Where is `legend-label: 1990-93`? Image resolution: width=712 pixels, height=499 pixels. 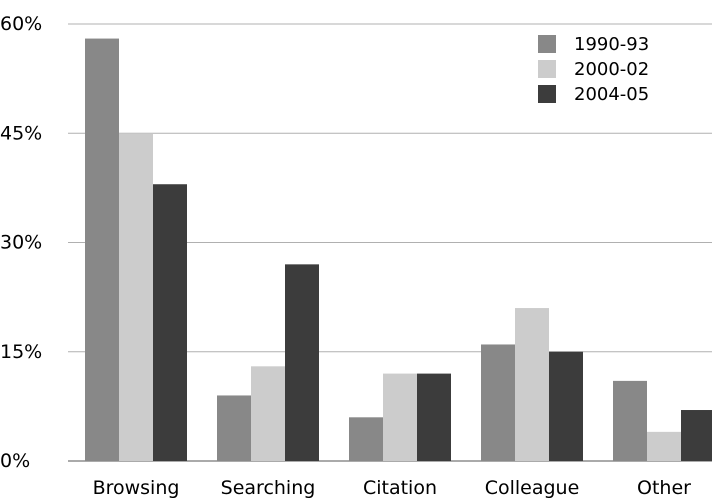
legend-label: 1990-93 is located at coordinates (611, 44).